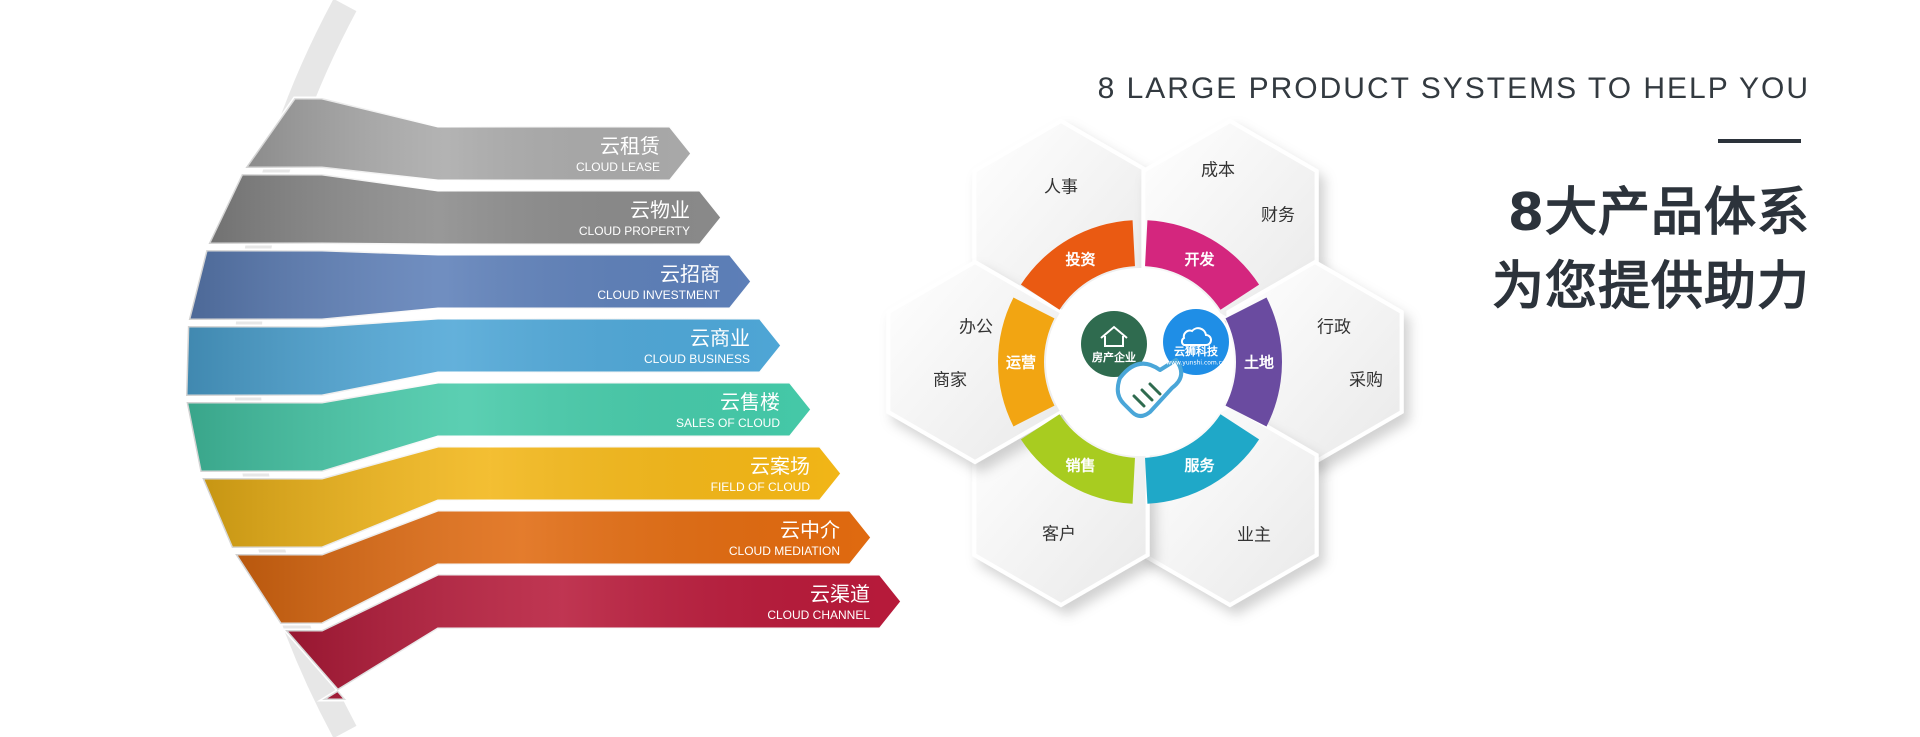 The width and height of the screenshot is (1920, 737). I want to click on band-label-en: CLOUD MEDIATION, so click(784, 551).